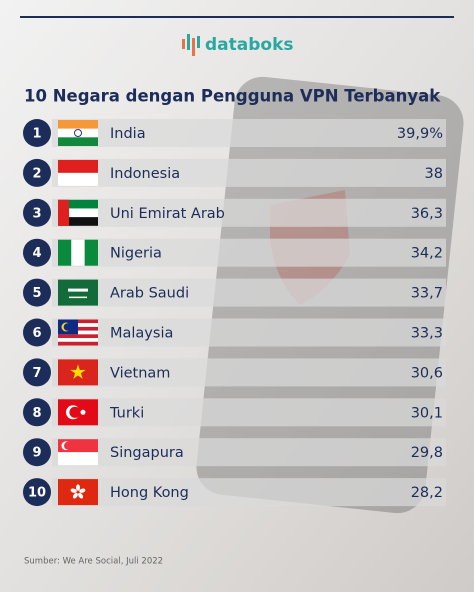 Image resolution: width=474 pixels, height=592 pixels. Describe the element at coordinates (420, 134) in the screenshot. I see `value: 39,9%` at that location.